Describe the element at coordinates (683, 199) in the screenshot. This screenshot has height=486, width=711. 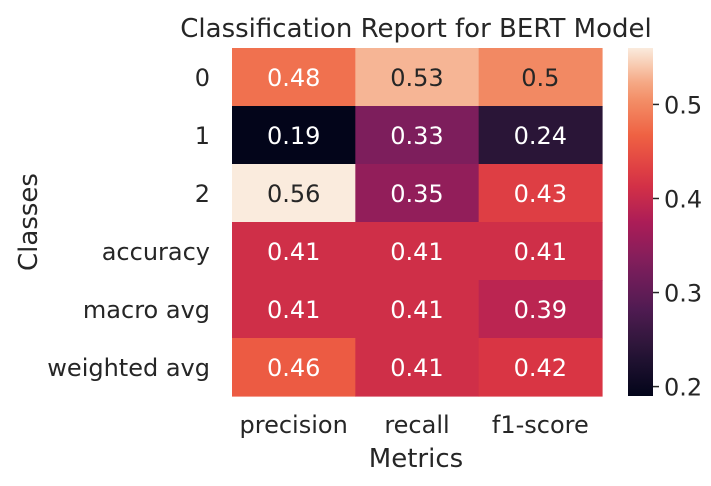
I see `colorbar-tick-label: 0.4` at that location.